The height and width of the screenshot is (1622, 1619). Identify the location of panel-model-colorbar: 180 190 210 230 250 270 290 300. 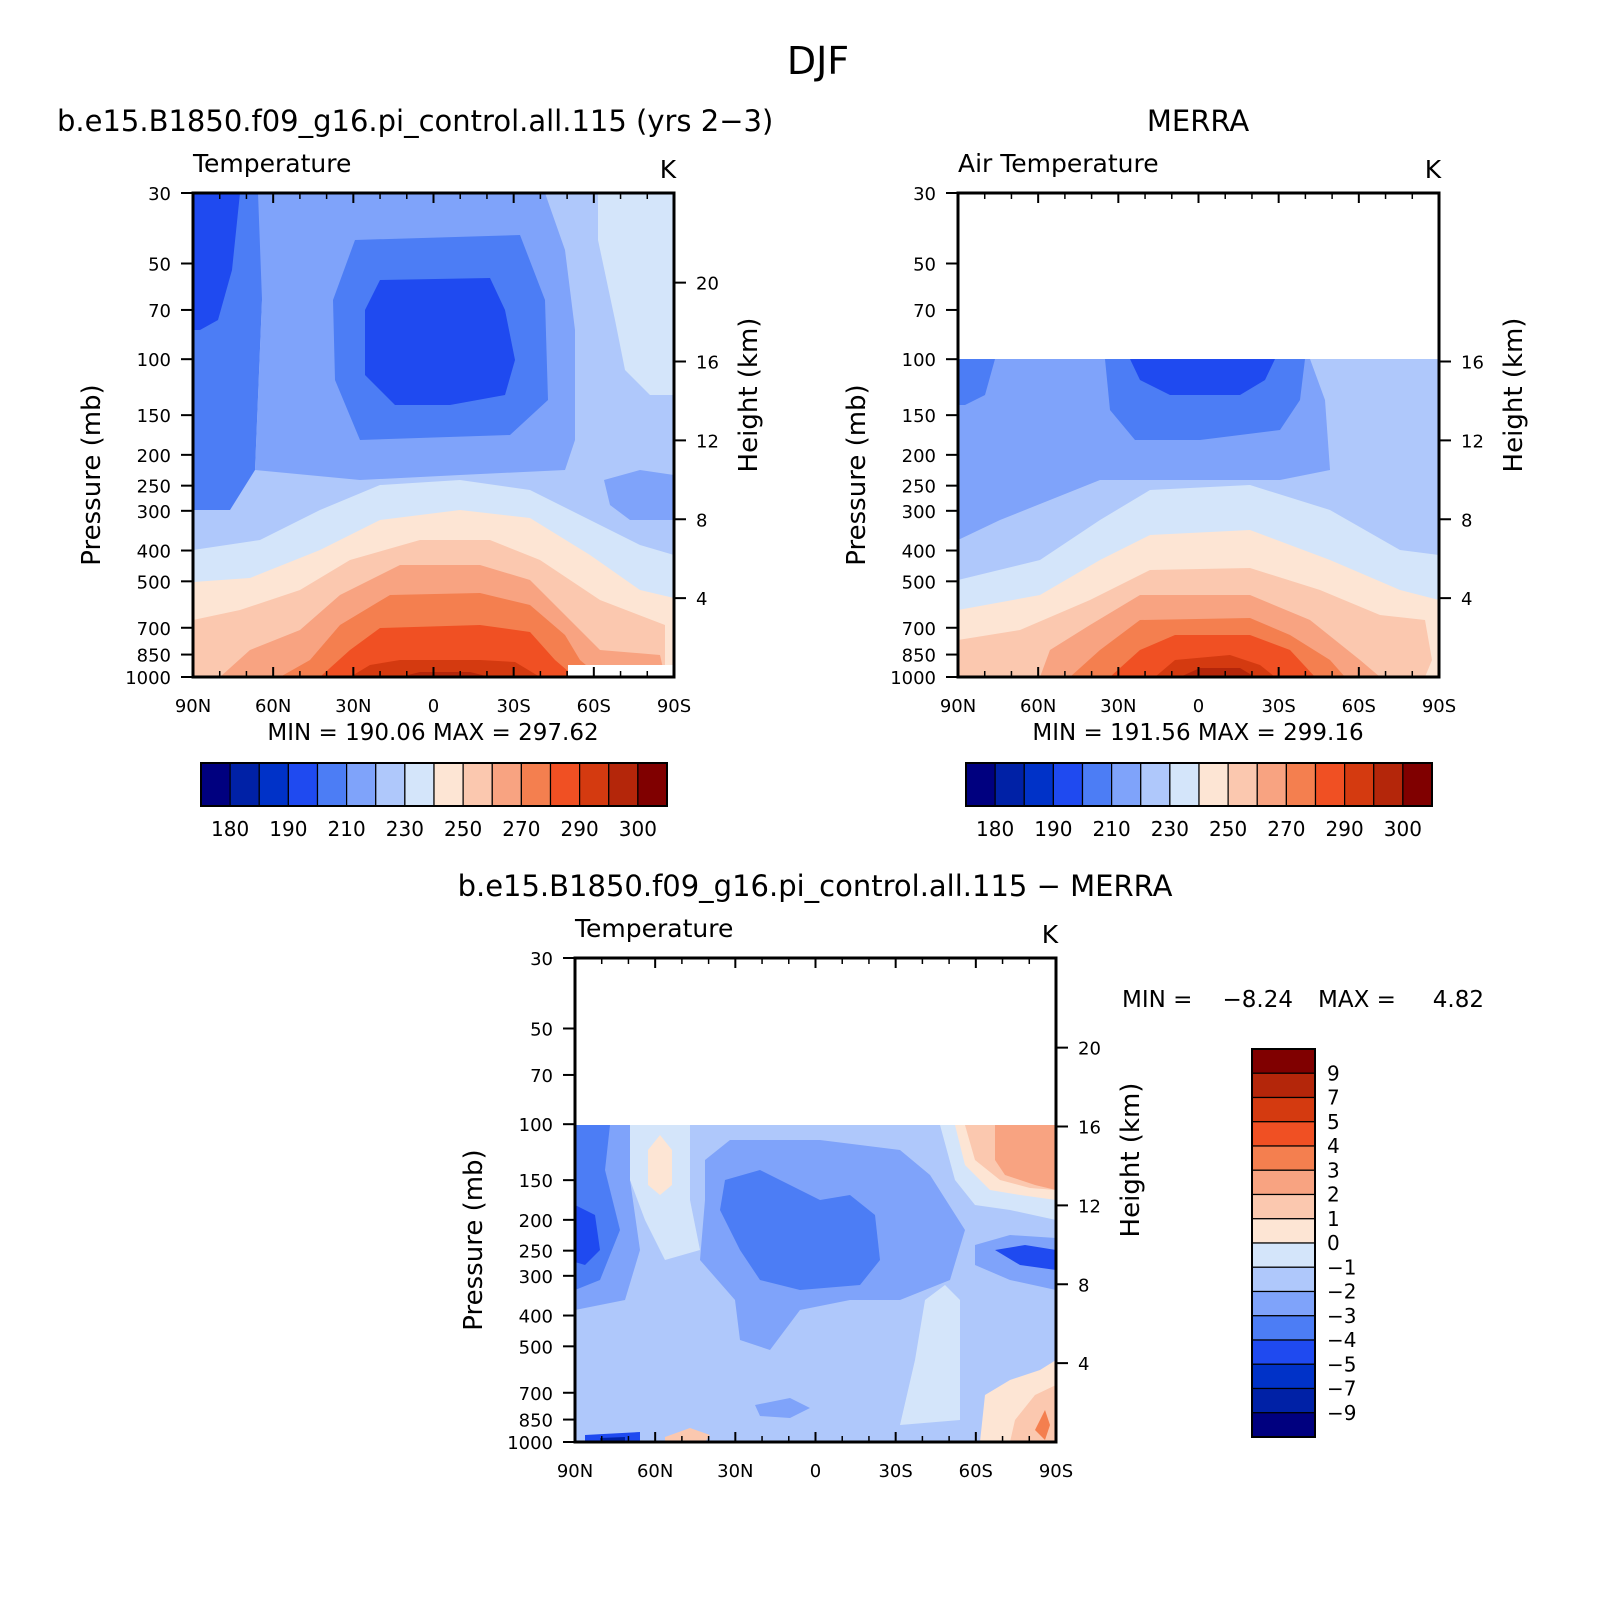
(434, 801).